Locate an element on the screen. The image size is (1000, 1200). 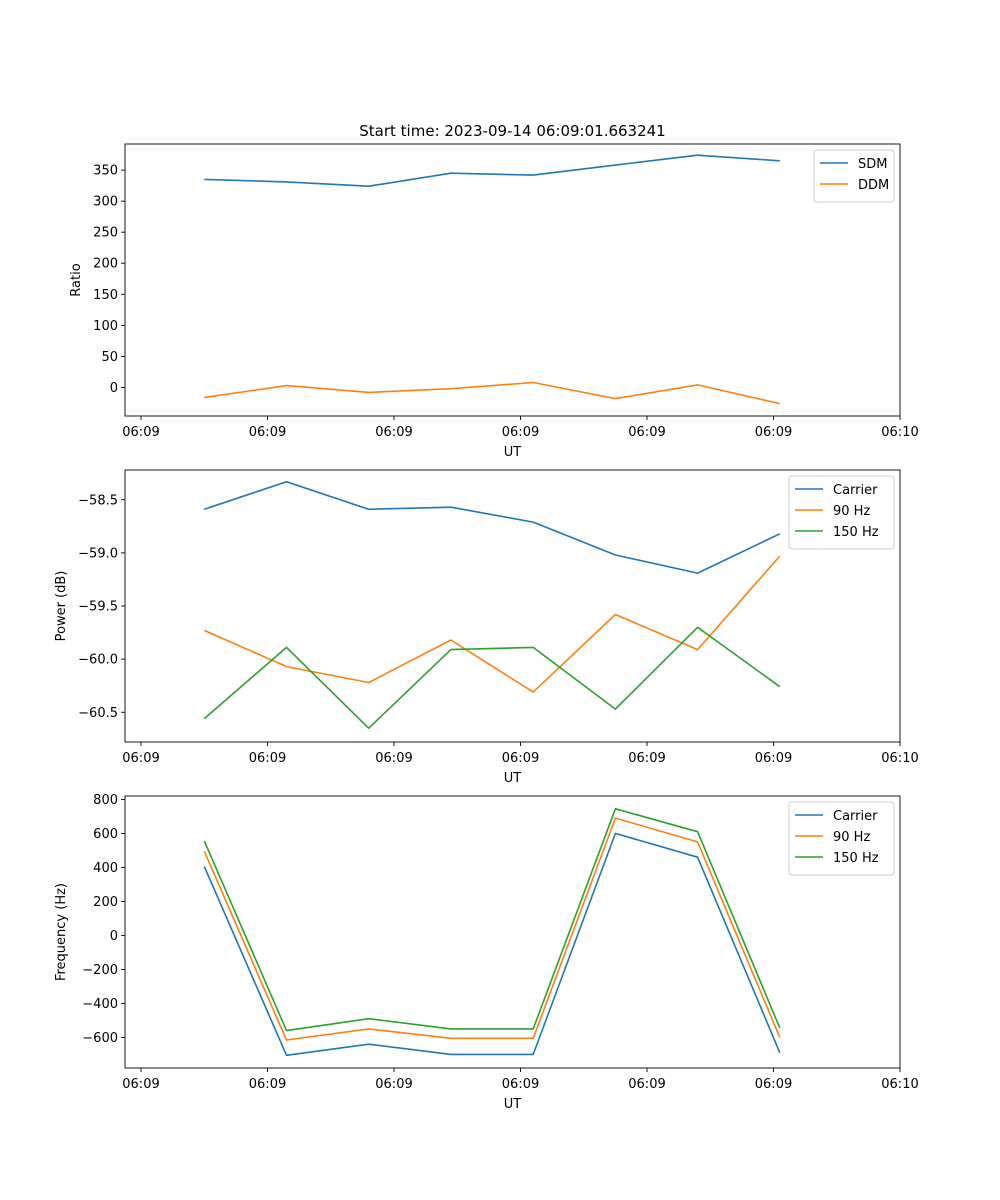
legend-label: DDM is located at coordinates (873, 185).